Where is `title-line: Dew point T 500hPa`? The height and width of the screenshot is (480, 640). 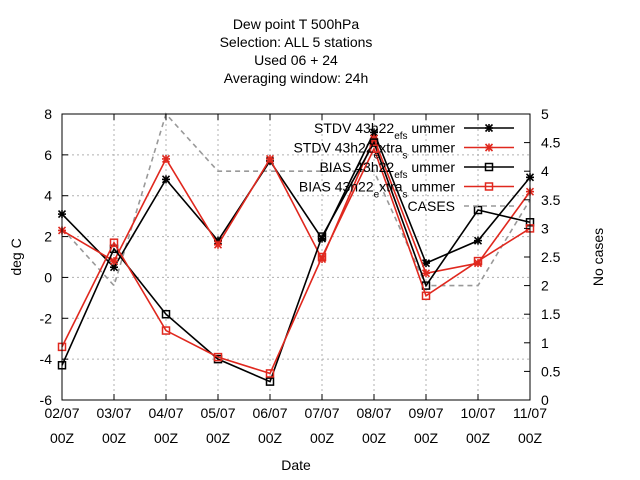
title-line: Dew point T 500hPa is located at coordinates (296, 24).